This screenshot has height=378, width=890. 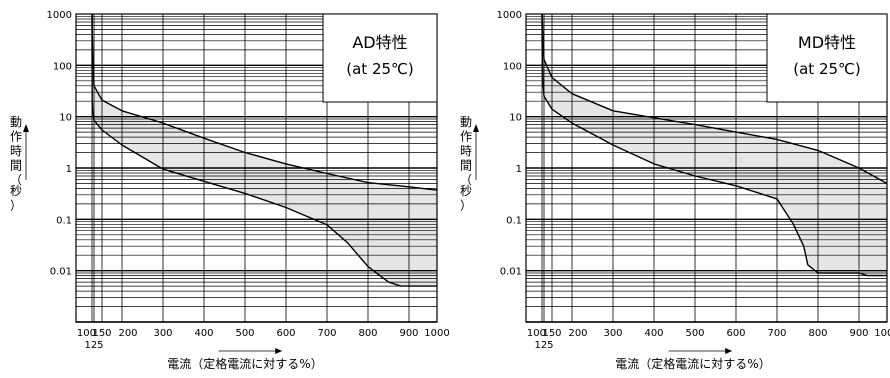 I want to click on chart-title: MD特性, so click(x=827, y=42).